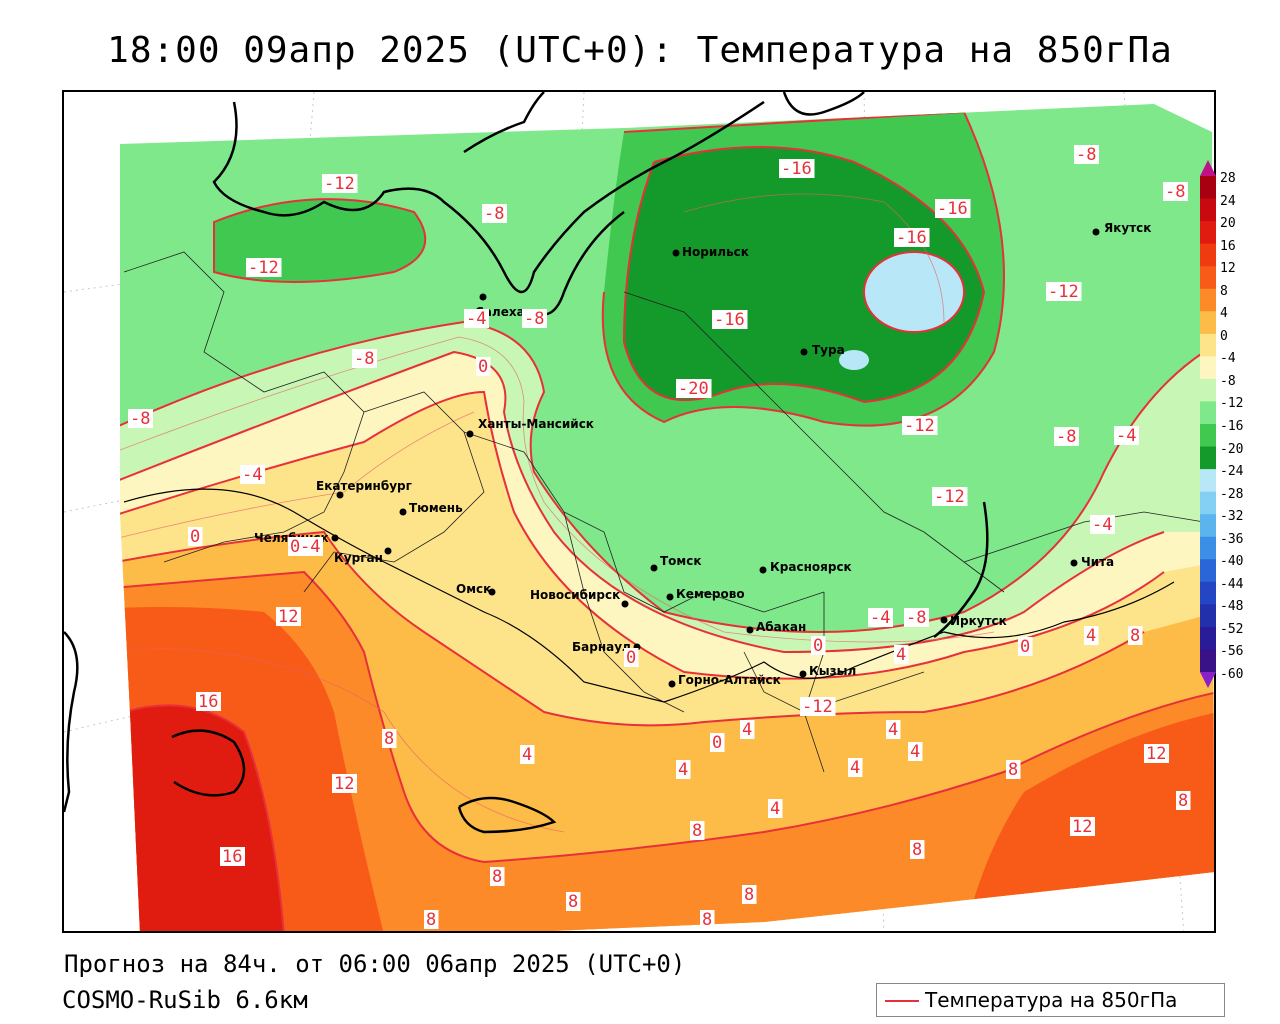 The width and height of the screenshot is (1280, 1024). What do you see at coordinates (1232, 404) in the screenshot?
I see `colorbar-tick-label: -12` at bounding box center [1232, 404].